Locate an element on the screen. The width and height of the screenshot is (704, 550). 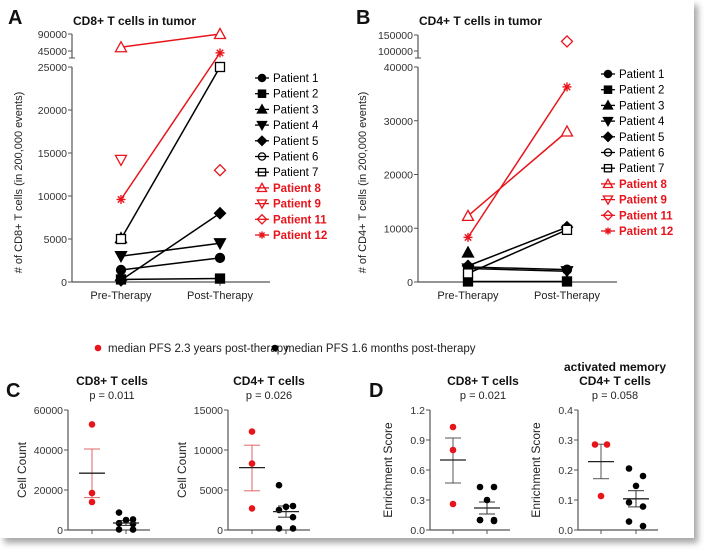
y-tick-label: 0.3 is located at coordinates (565, 441).